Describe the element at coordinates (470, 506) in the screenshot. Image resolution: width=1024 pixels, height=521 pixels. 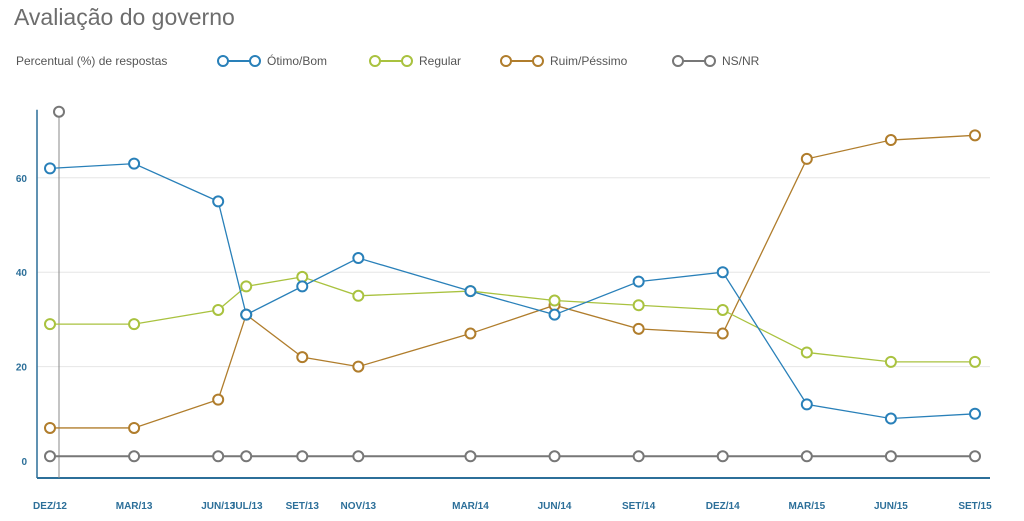
I see `x-tick-label-mar-14: MAR/14` at that location.